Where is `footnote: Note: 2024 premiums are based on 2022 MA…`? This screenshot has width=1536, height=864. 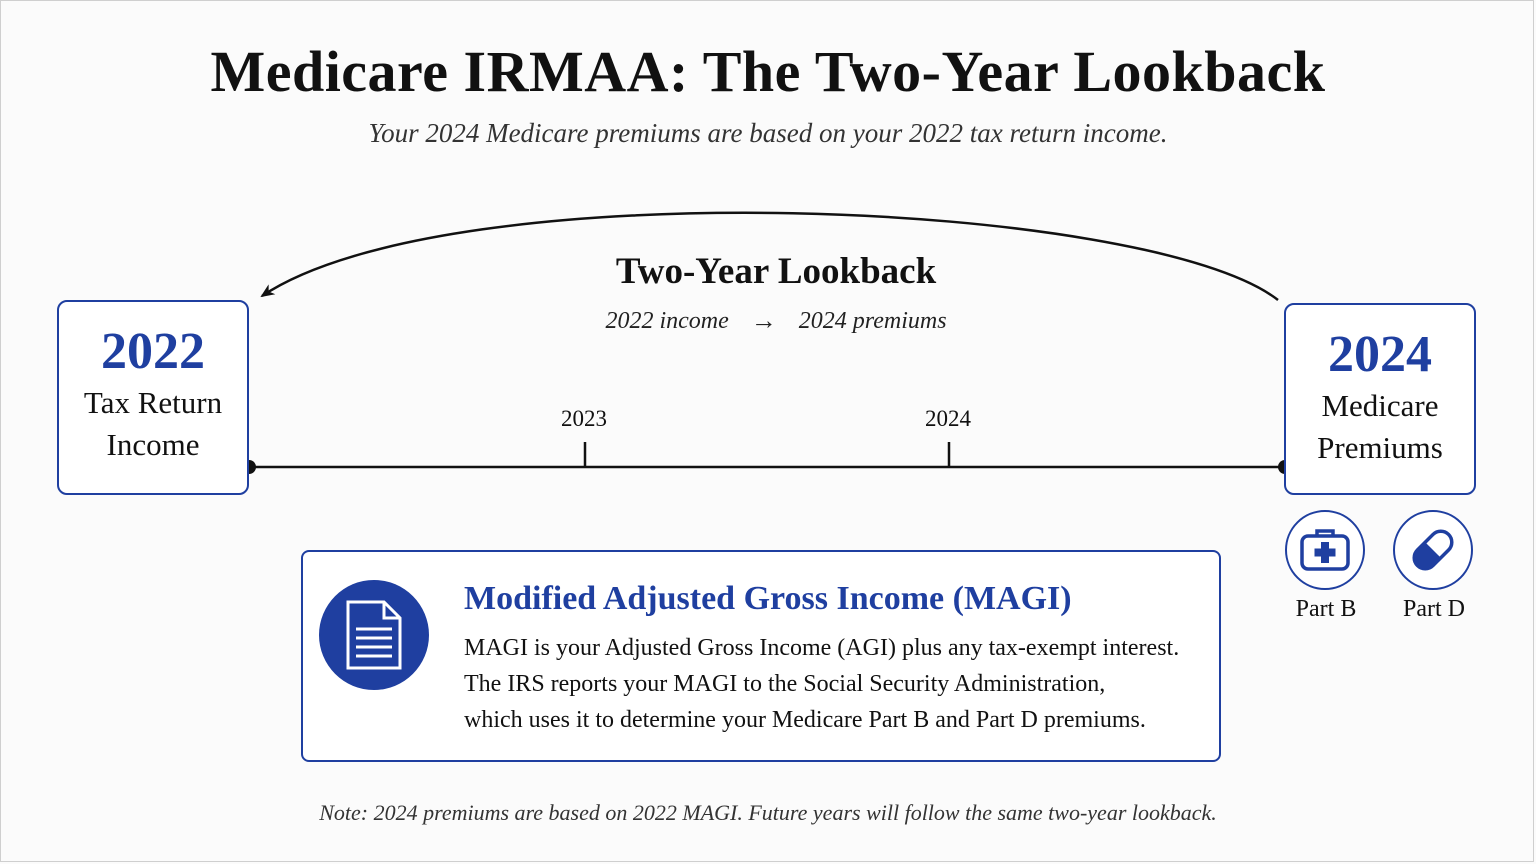 footnote: Note: 2024 premiums are based on 2022 MA… is located at coordinates (768, 812).